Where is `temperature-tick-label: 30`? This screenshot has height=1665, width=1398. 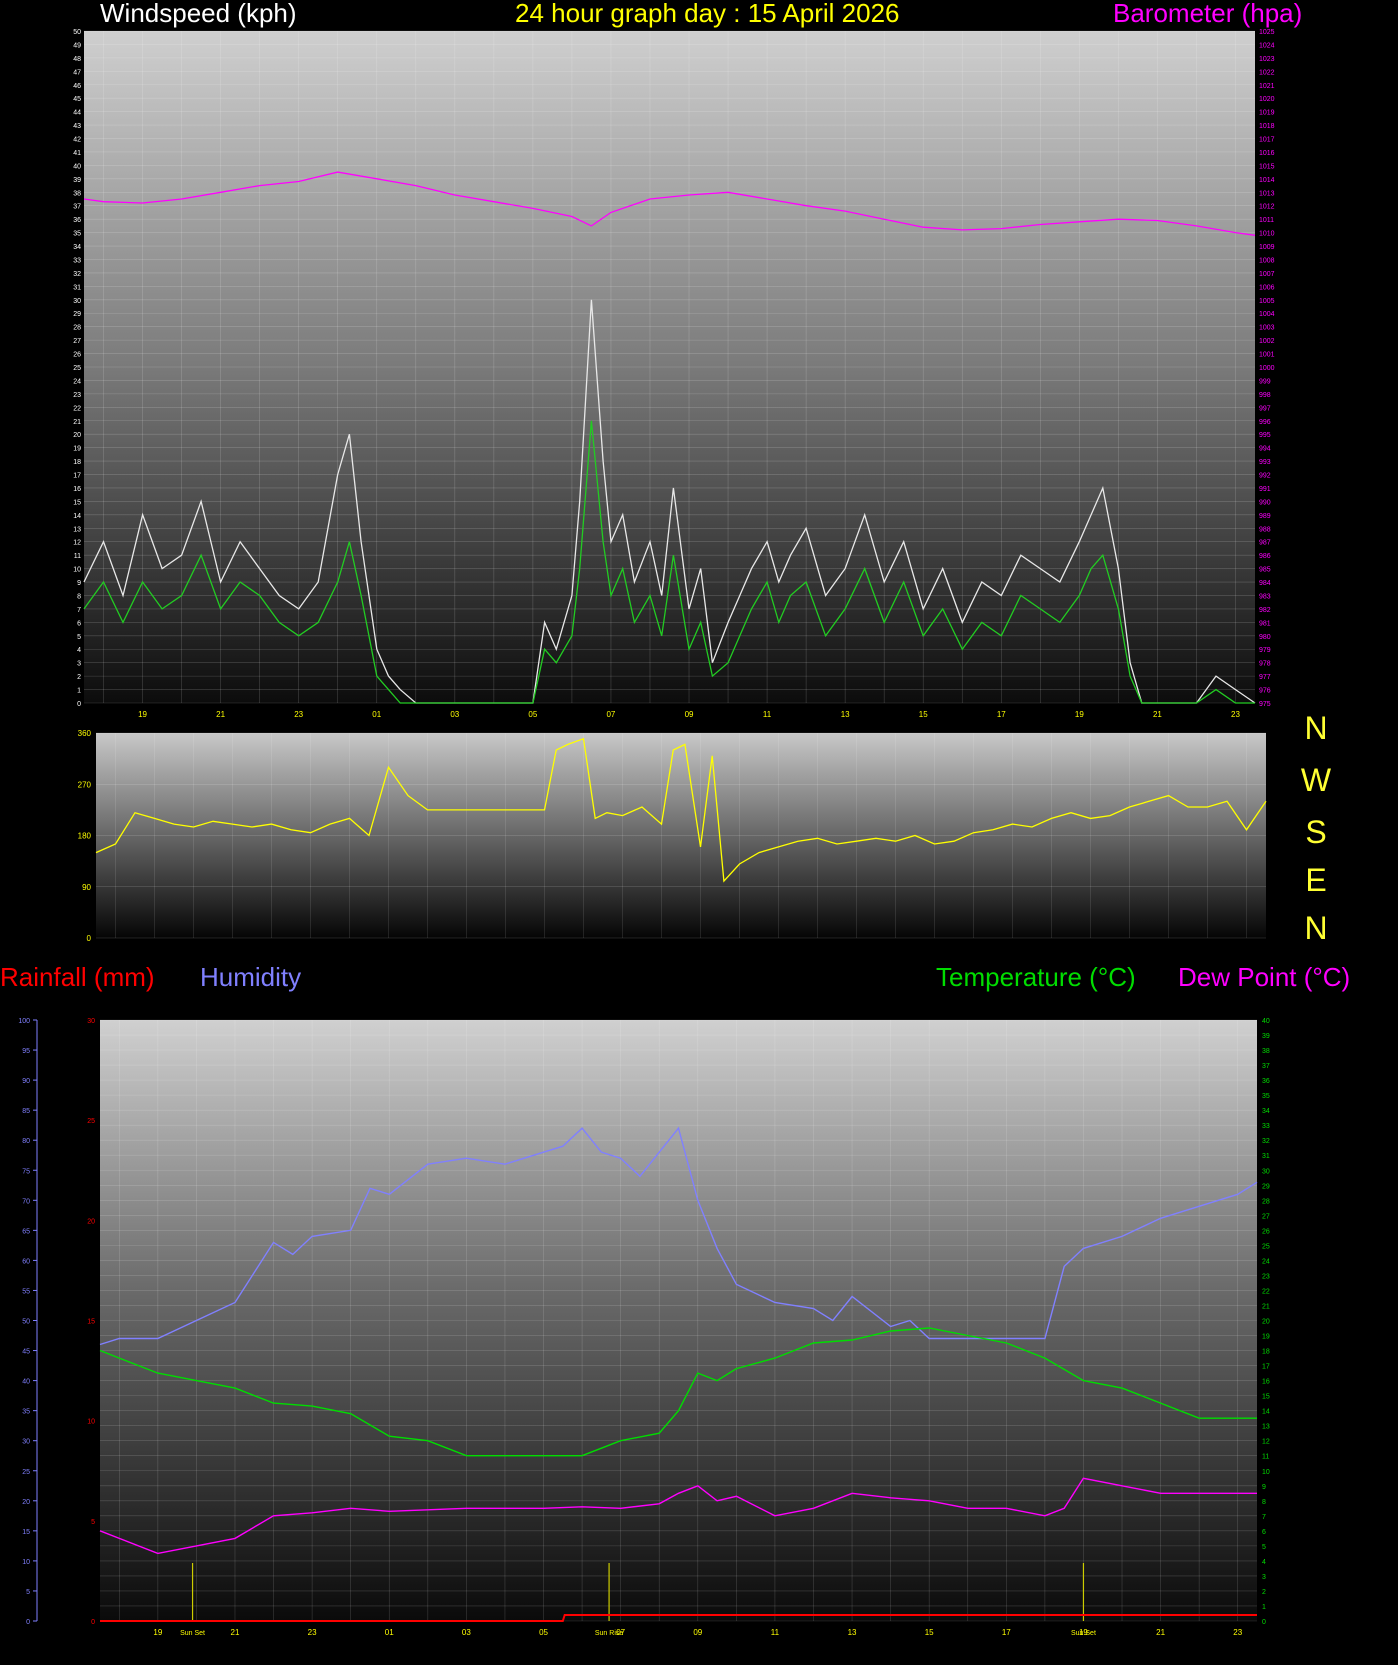
temperature-tick-label: 30 is located at coordinates (1266, 1171).